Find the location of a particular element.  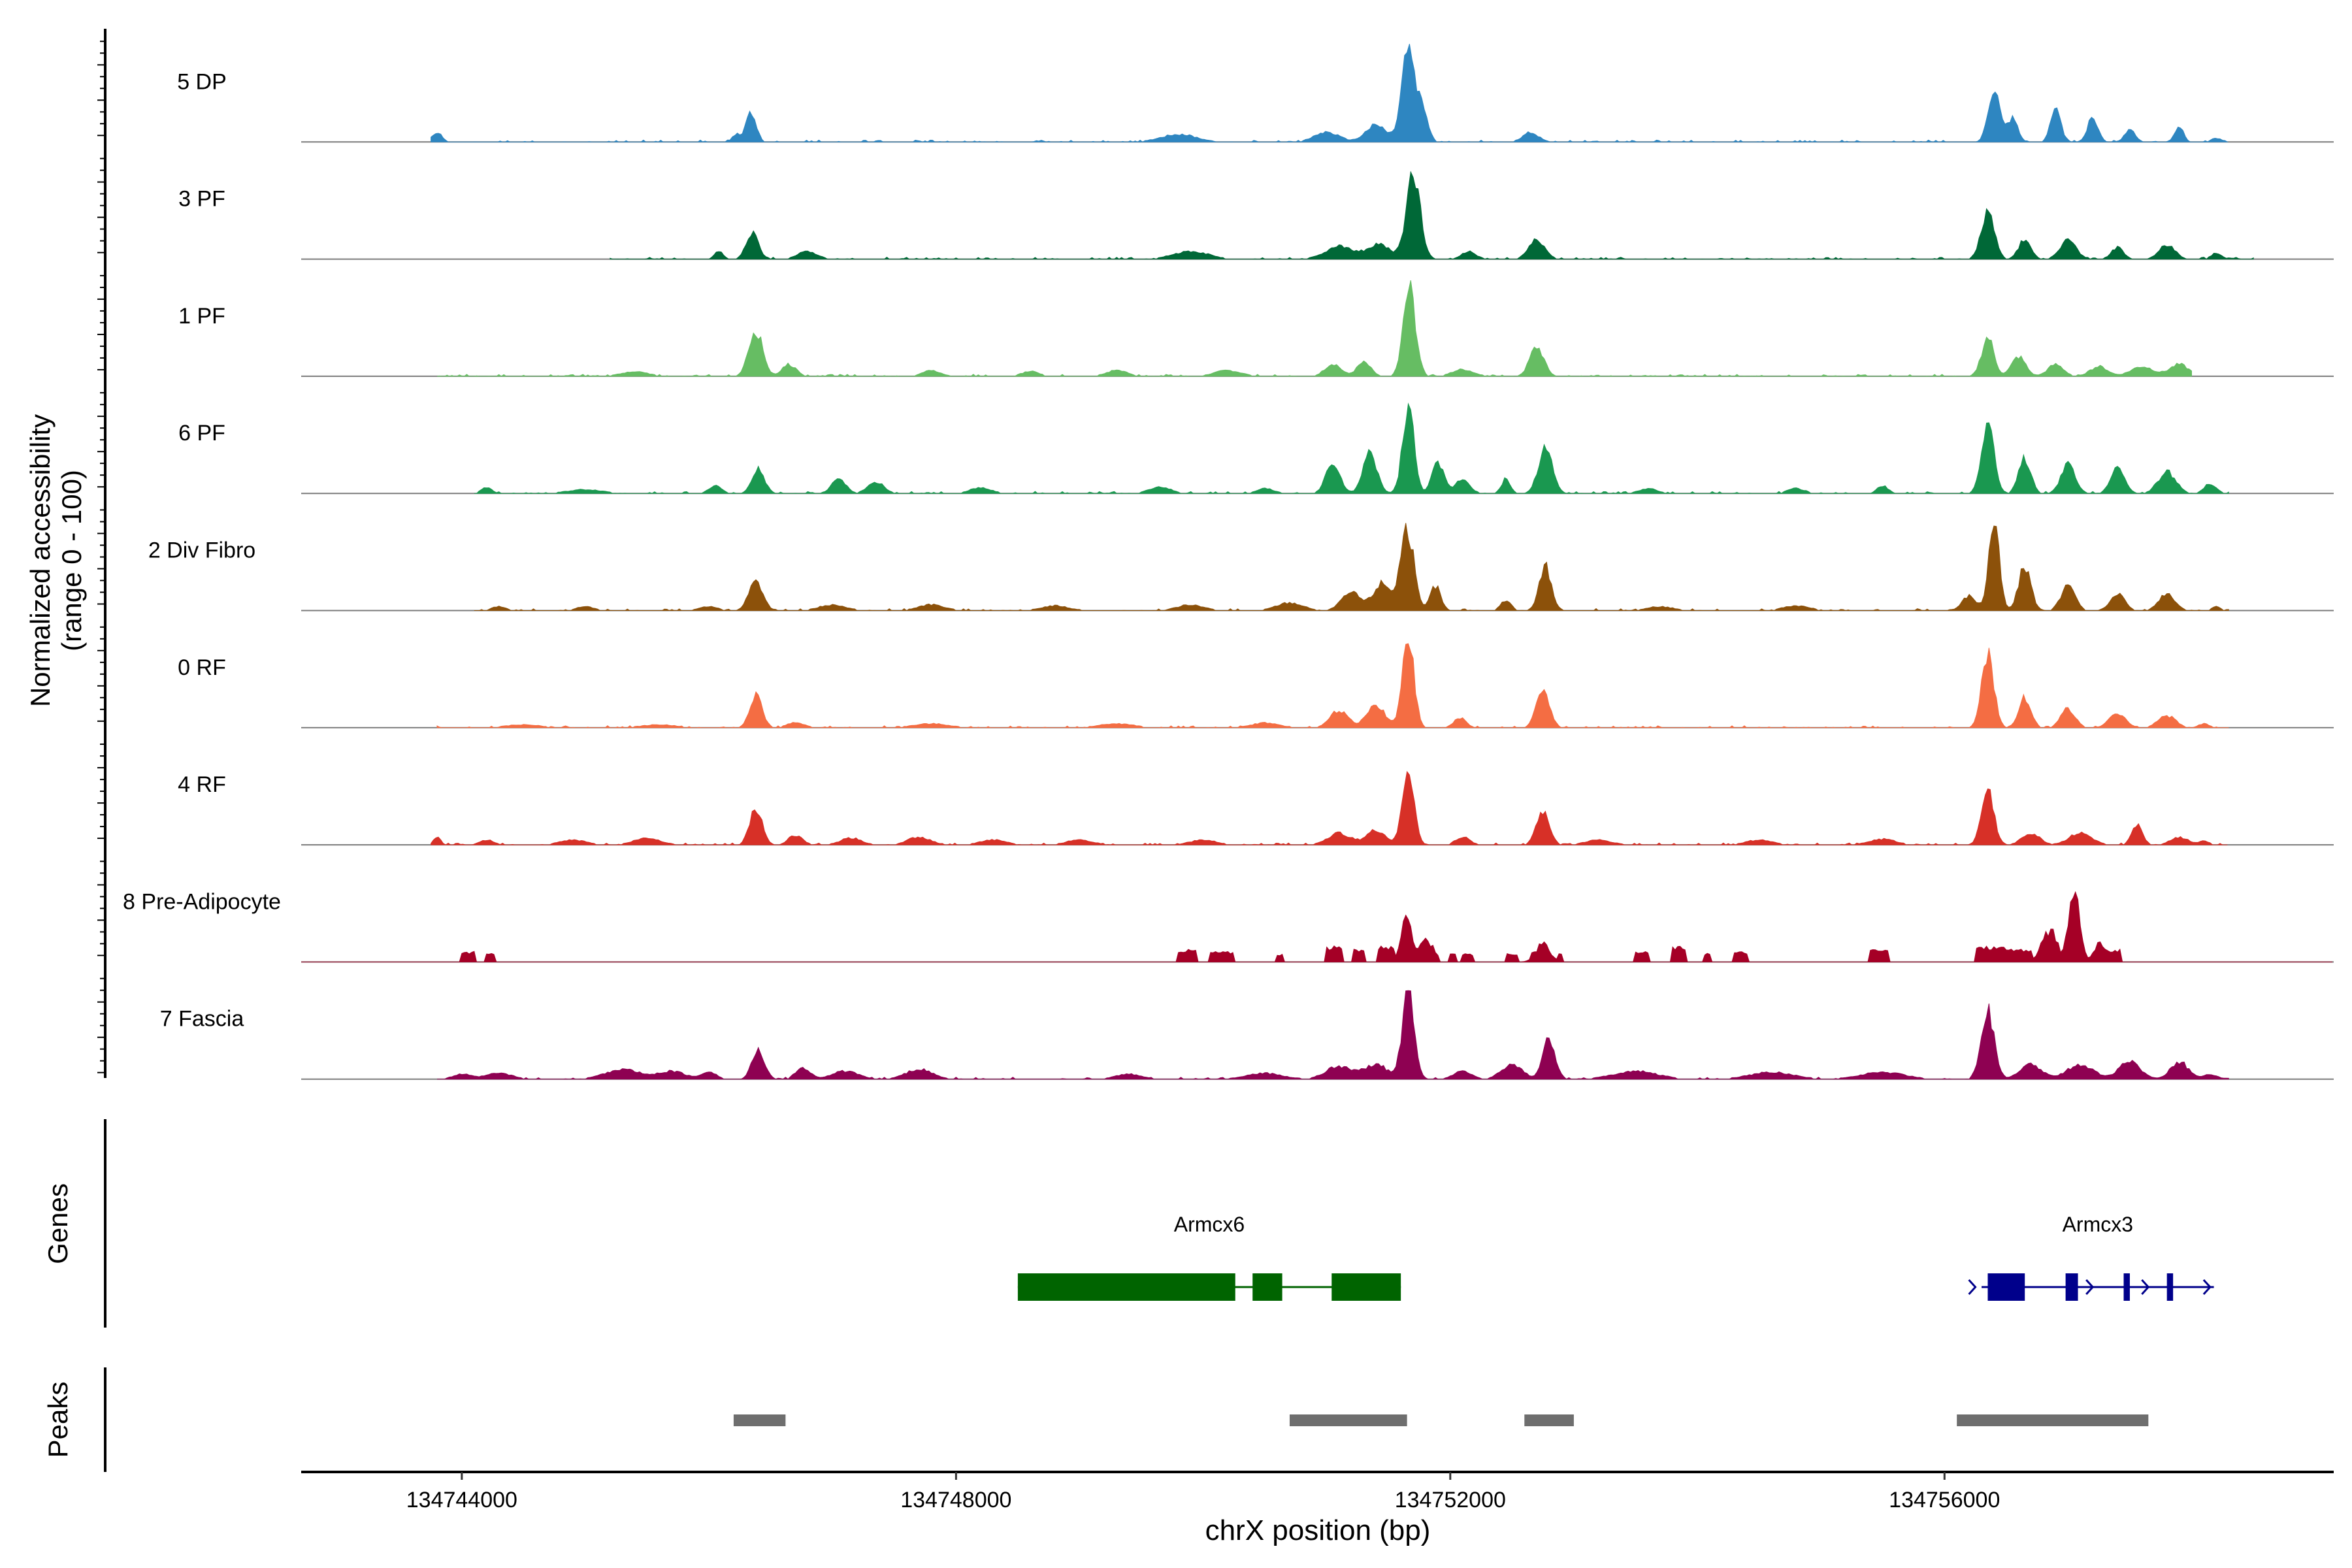

track-7-fascia: 7 Fascia is located at coordinates (1247, 1035).